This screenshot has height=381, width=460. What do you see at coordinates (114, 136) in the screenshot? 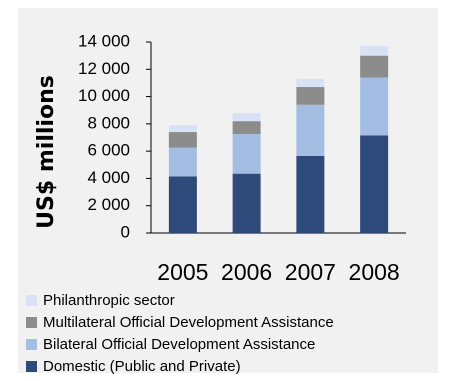
I see `y-axis-ticks: 0 2 000 4 000 6 000 8 000 10 000 12 000 14 000` at bounding box center [114, 136].